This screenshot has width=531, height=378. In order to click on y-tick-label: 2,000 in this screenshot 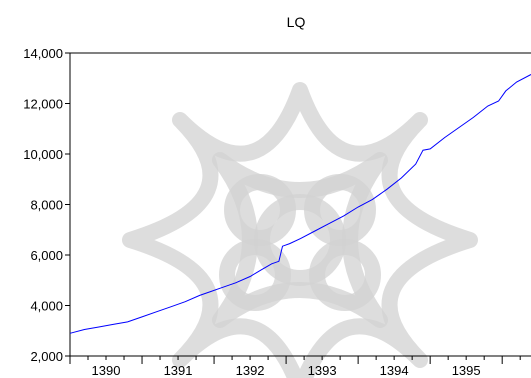, I will do `click(46, 356)`.